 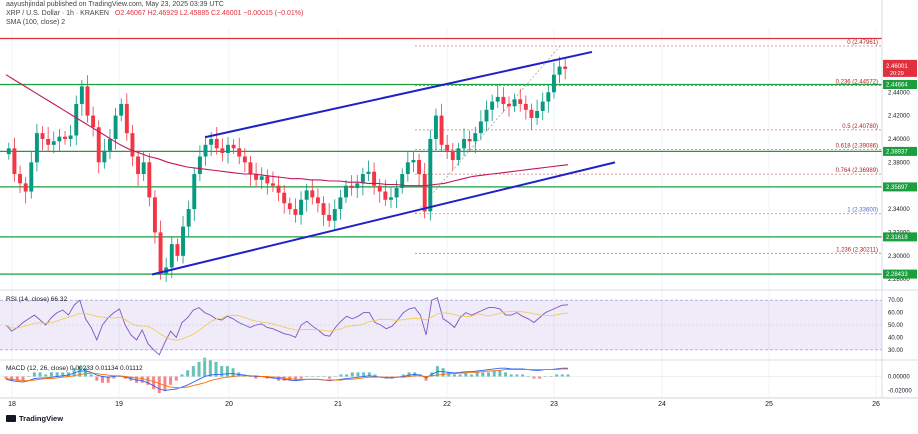 I want to click on level-badge-label: 2.44664, so click(x=897, y=85).